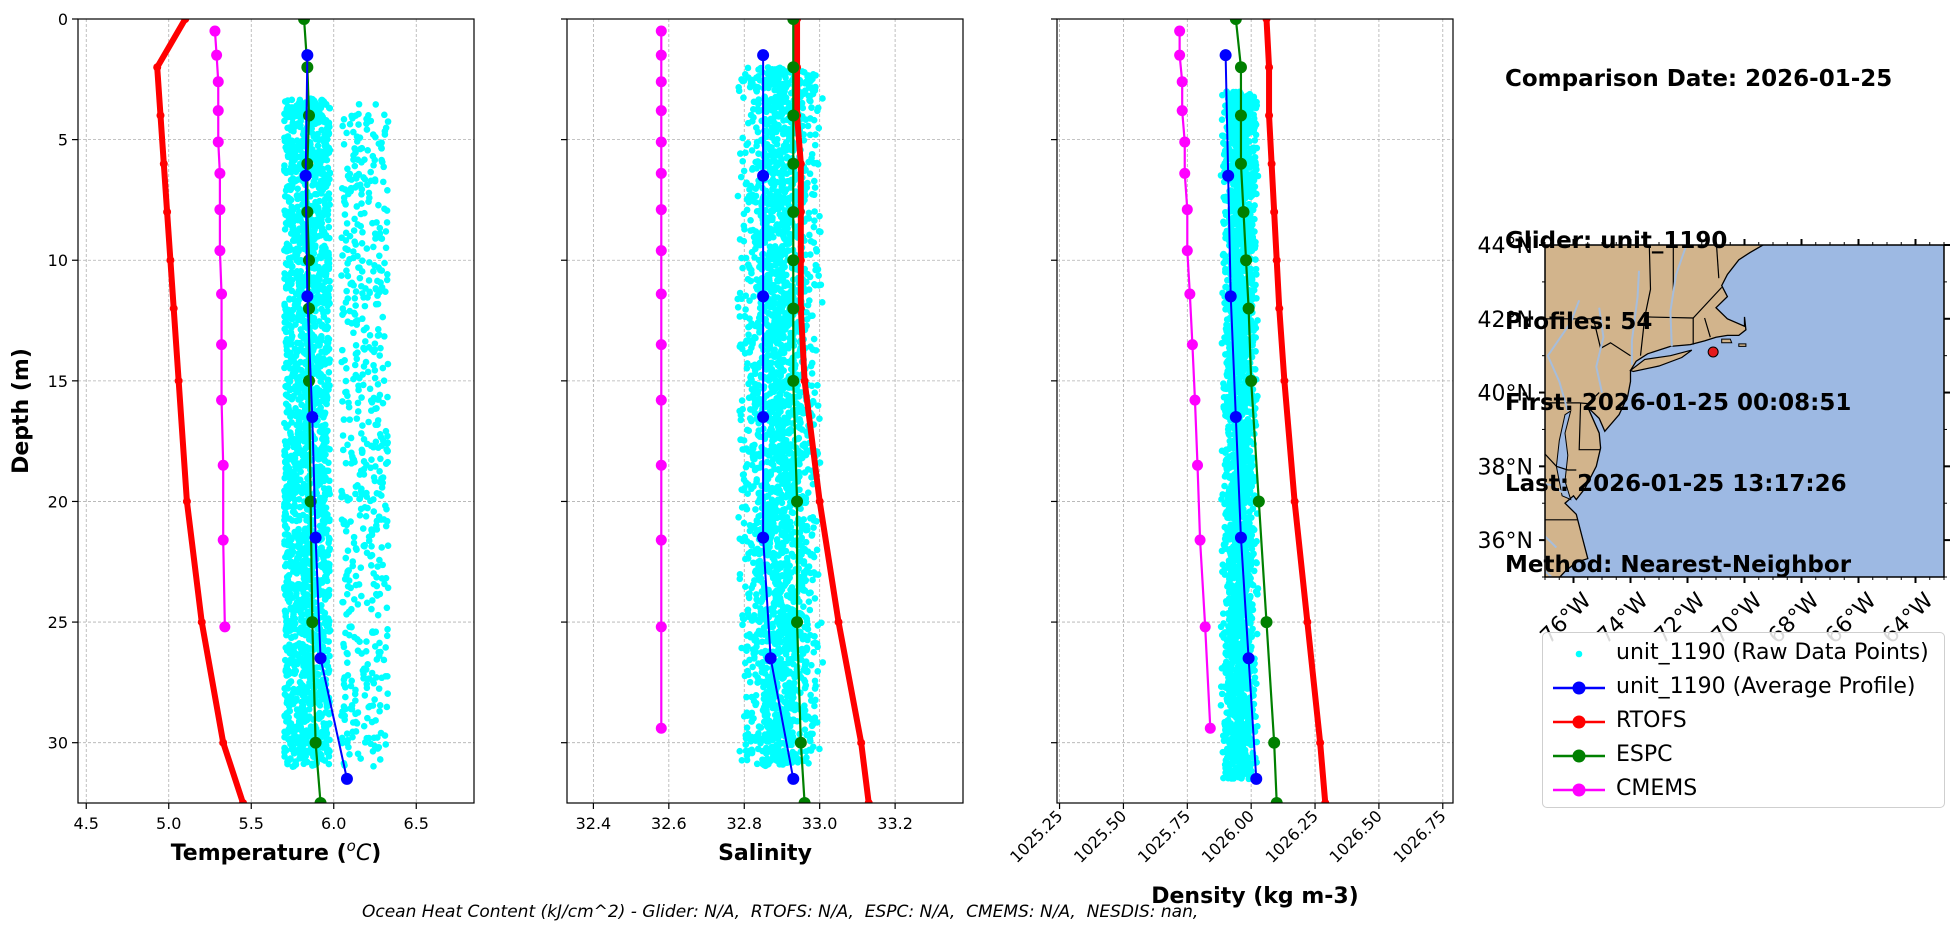  I want to click on y-tick-label: 20, so click(58, 501).